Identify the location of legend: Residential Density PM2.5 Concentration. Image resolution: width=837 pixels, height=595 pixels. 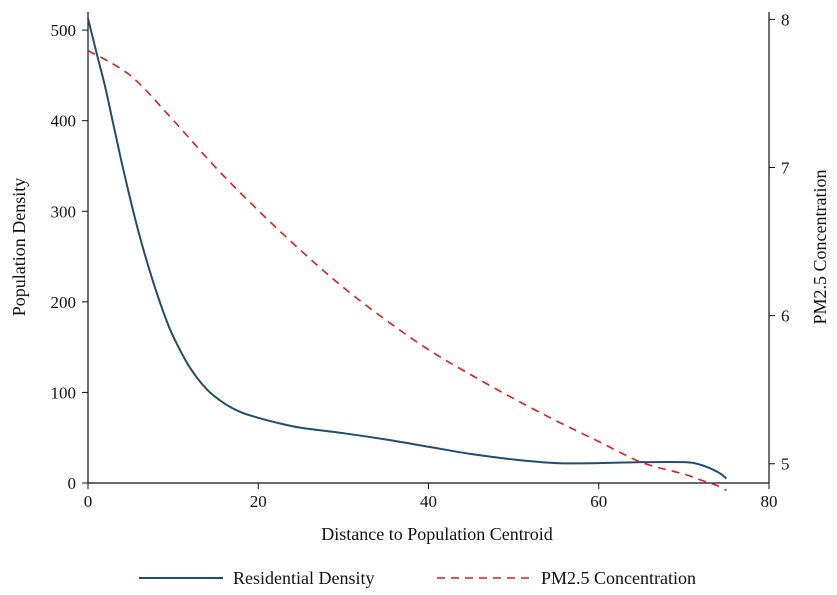
(417, 578).